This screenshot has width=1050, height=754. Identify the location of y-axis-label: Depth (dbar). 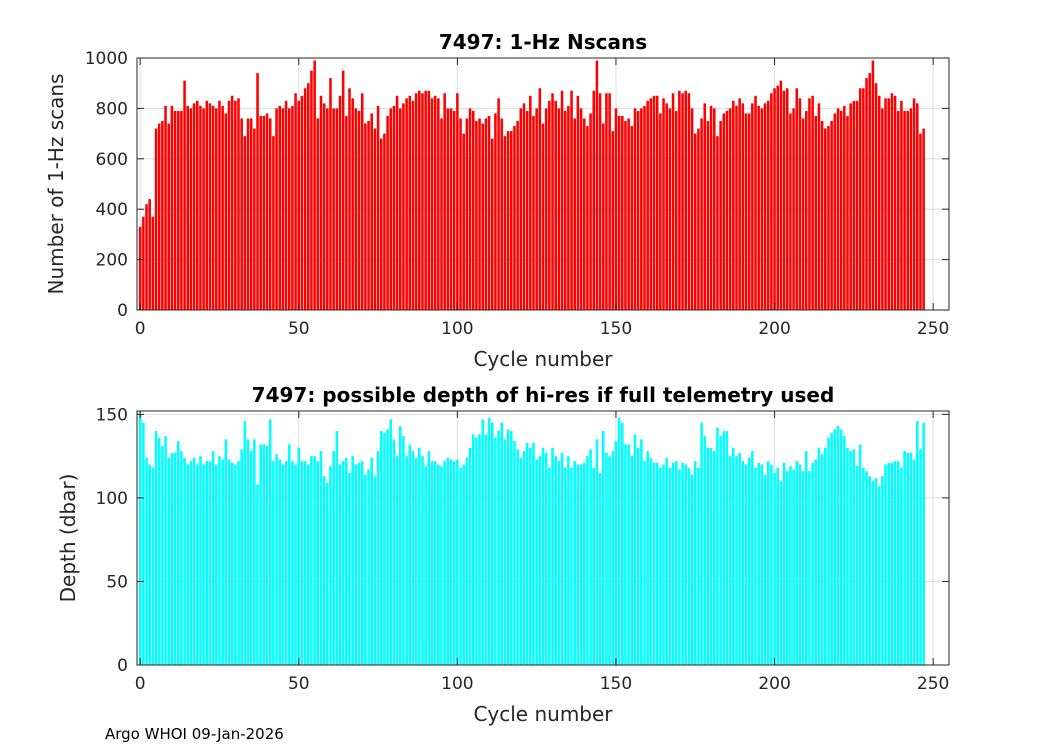
(68, 538).